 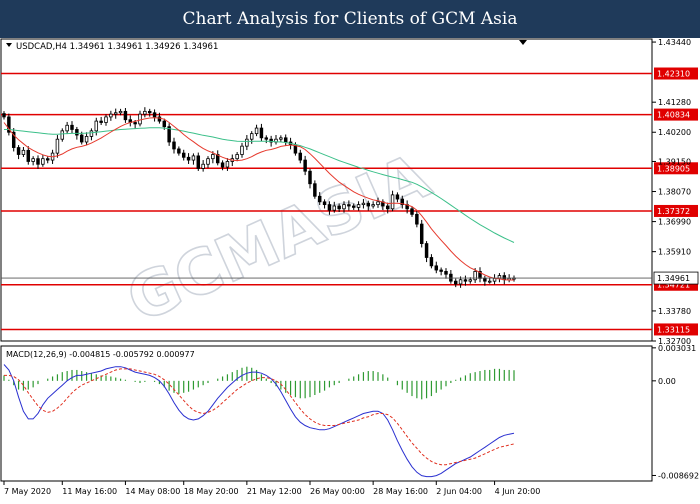 What do you see at coordinates (676, 278) in the screenshot?
I see `current-price-box` at bounding box center [676, 278].